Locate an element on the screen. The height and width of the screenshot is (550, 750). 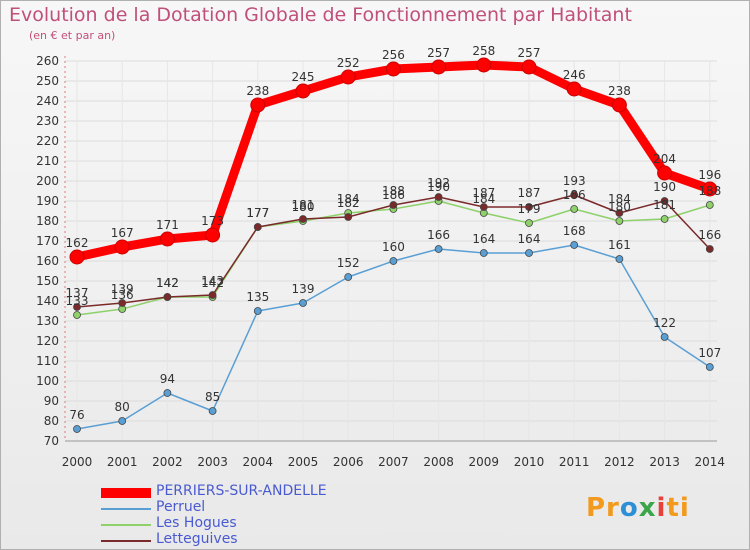
data-label-perruel-2004: 135 is located at coordinates (257, 297).